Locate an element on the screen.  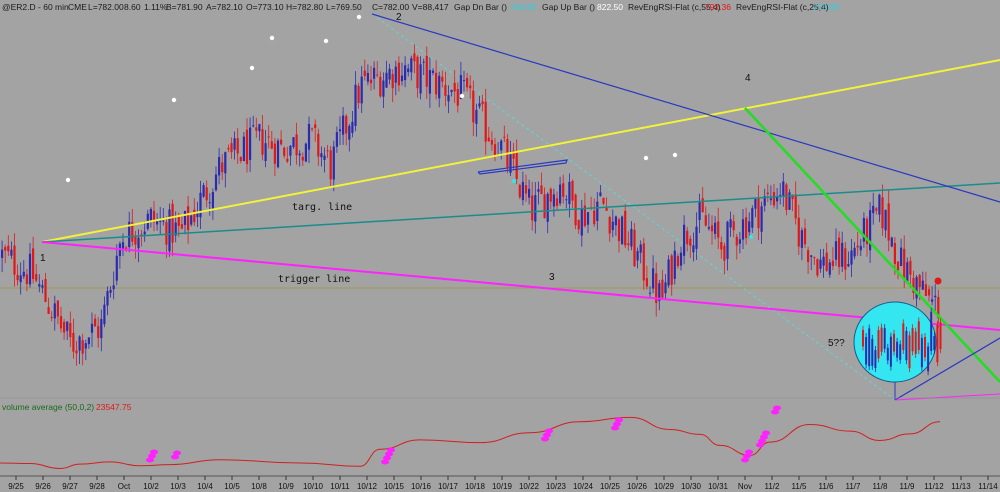
x-tick-label: 10/8 is located at coordinates (259, 486).